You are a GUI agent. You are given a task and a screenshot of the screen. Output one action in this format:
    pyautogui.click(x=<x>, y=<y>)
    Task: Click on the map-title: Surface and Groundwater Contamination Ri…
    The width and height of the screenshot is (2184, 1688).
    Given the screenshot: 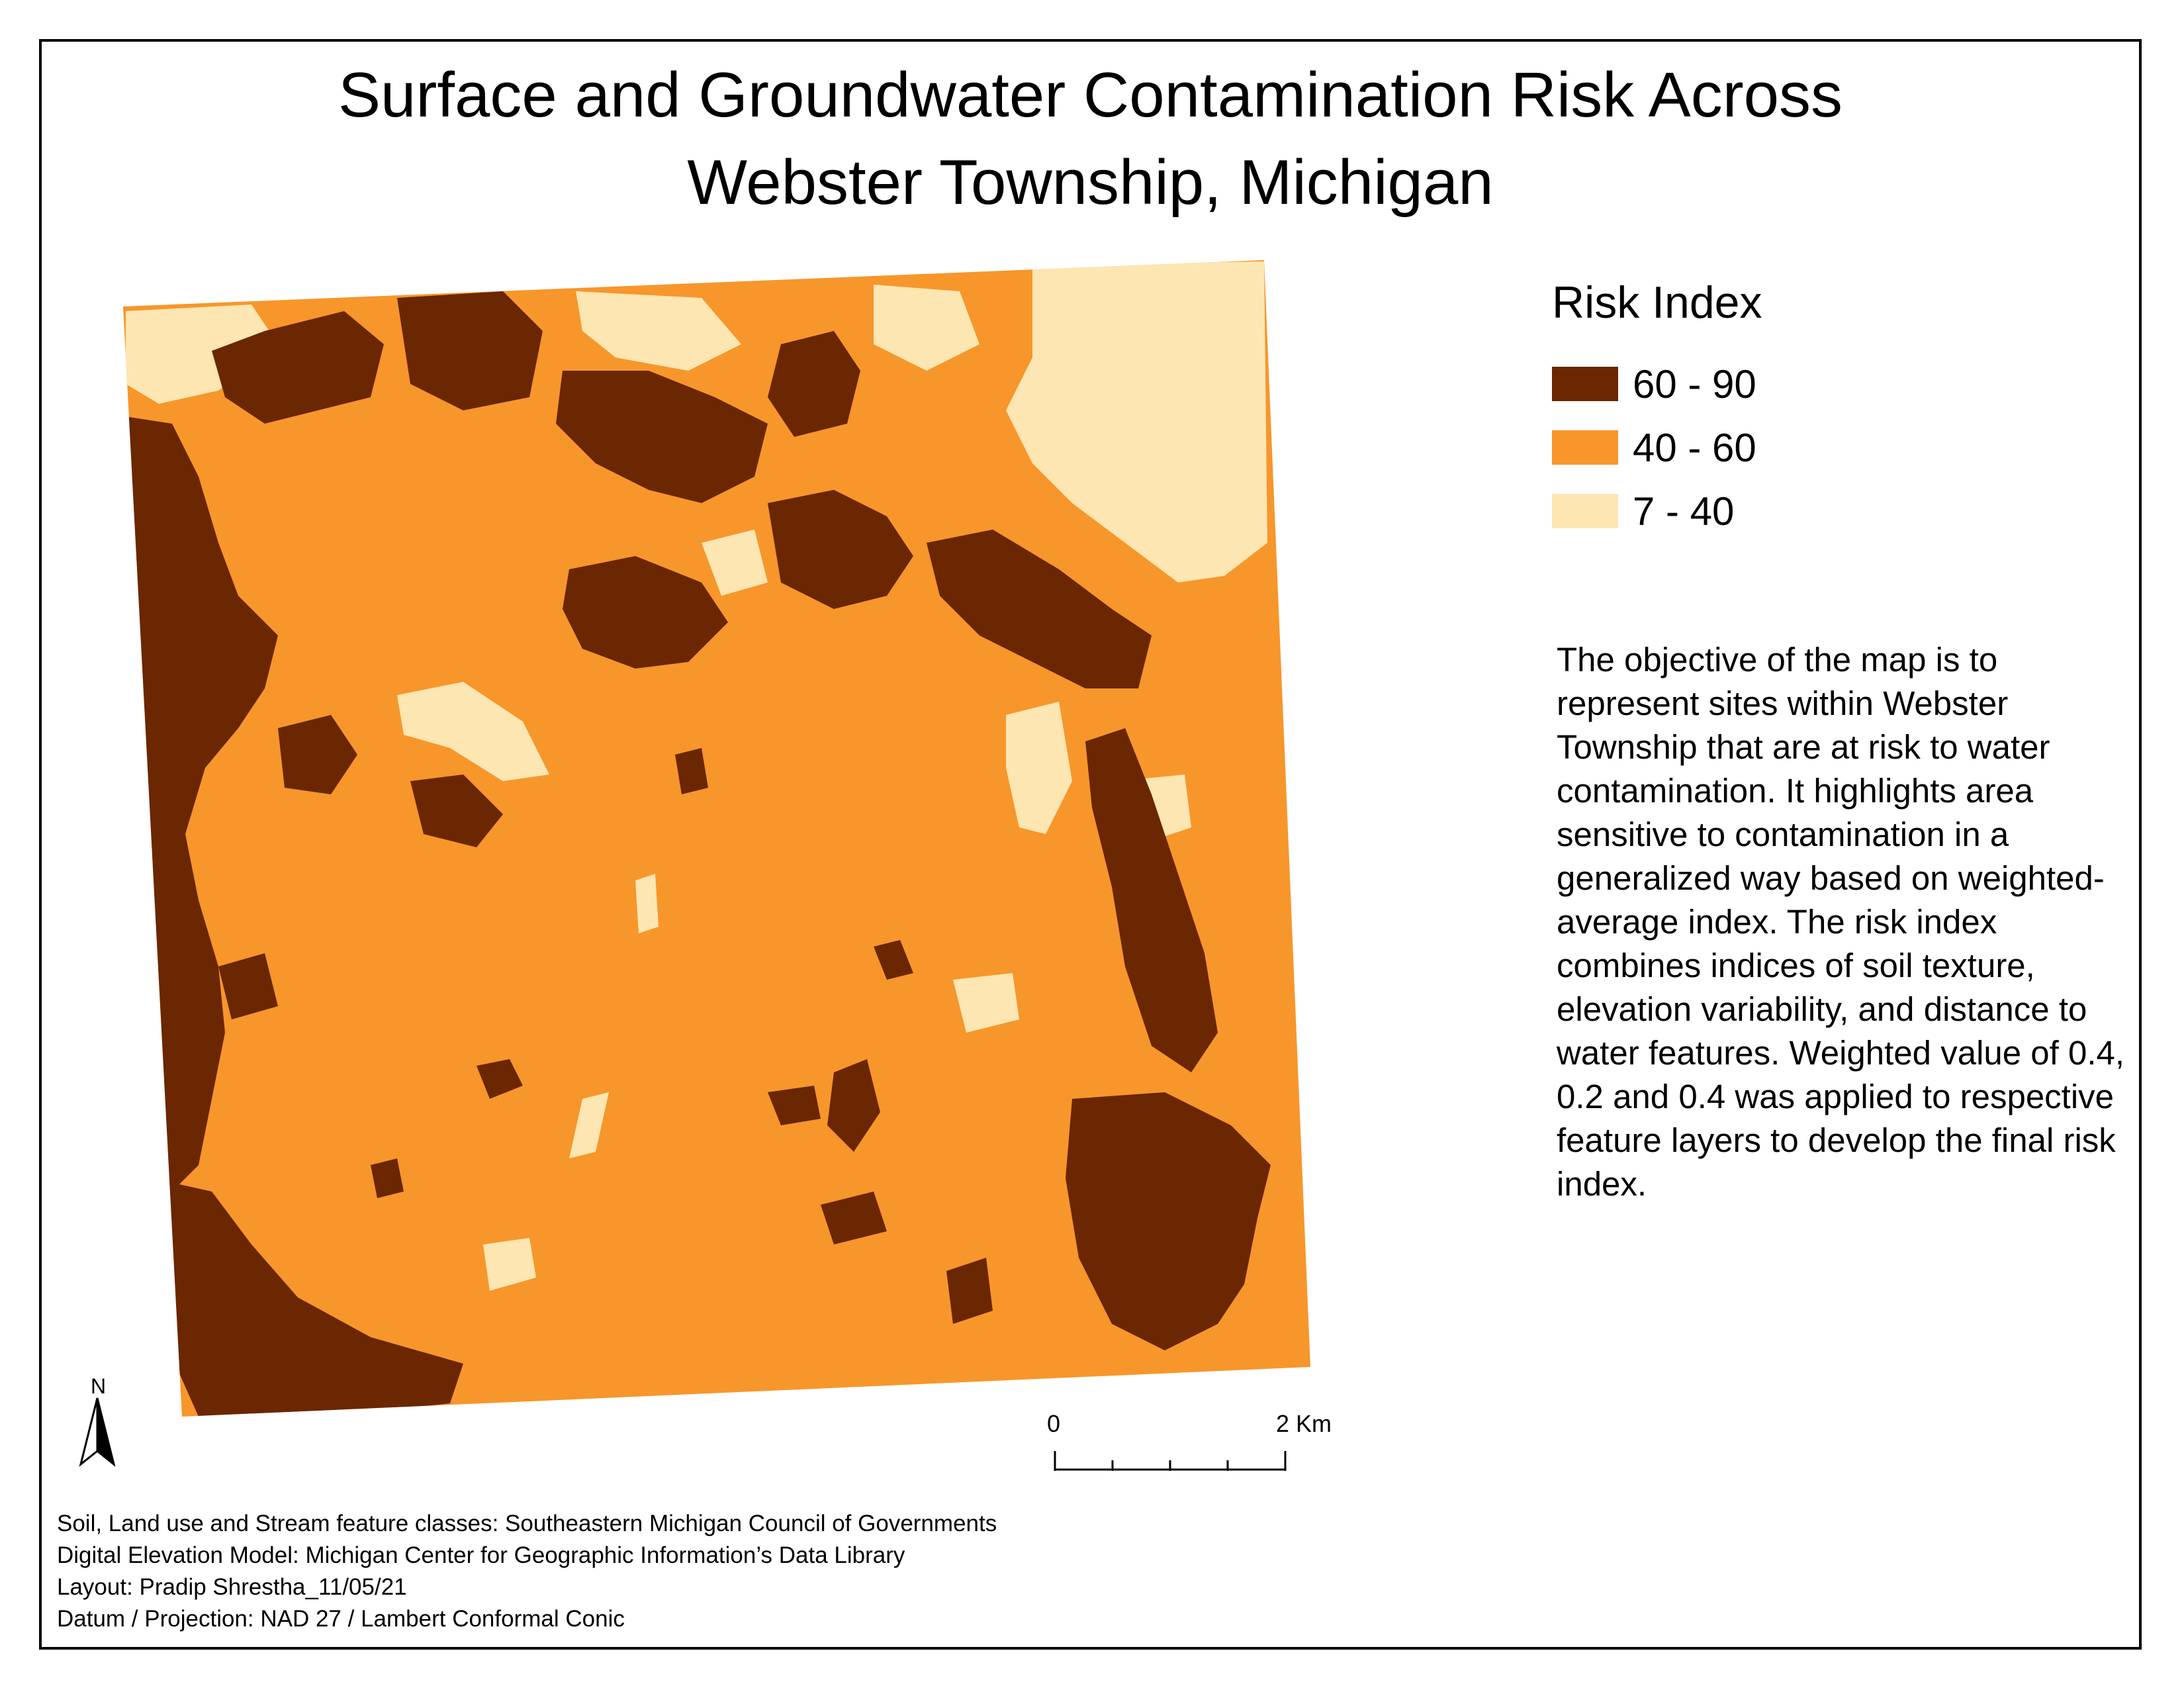 What is the action you would take?
    pyautogui.click(x=1090, y=139)
    